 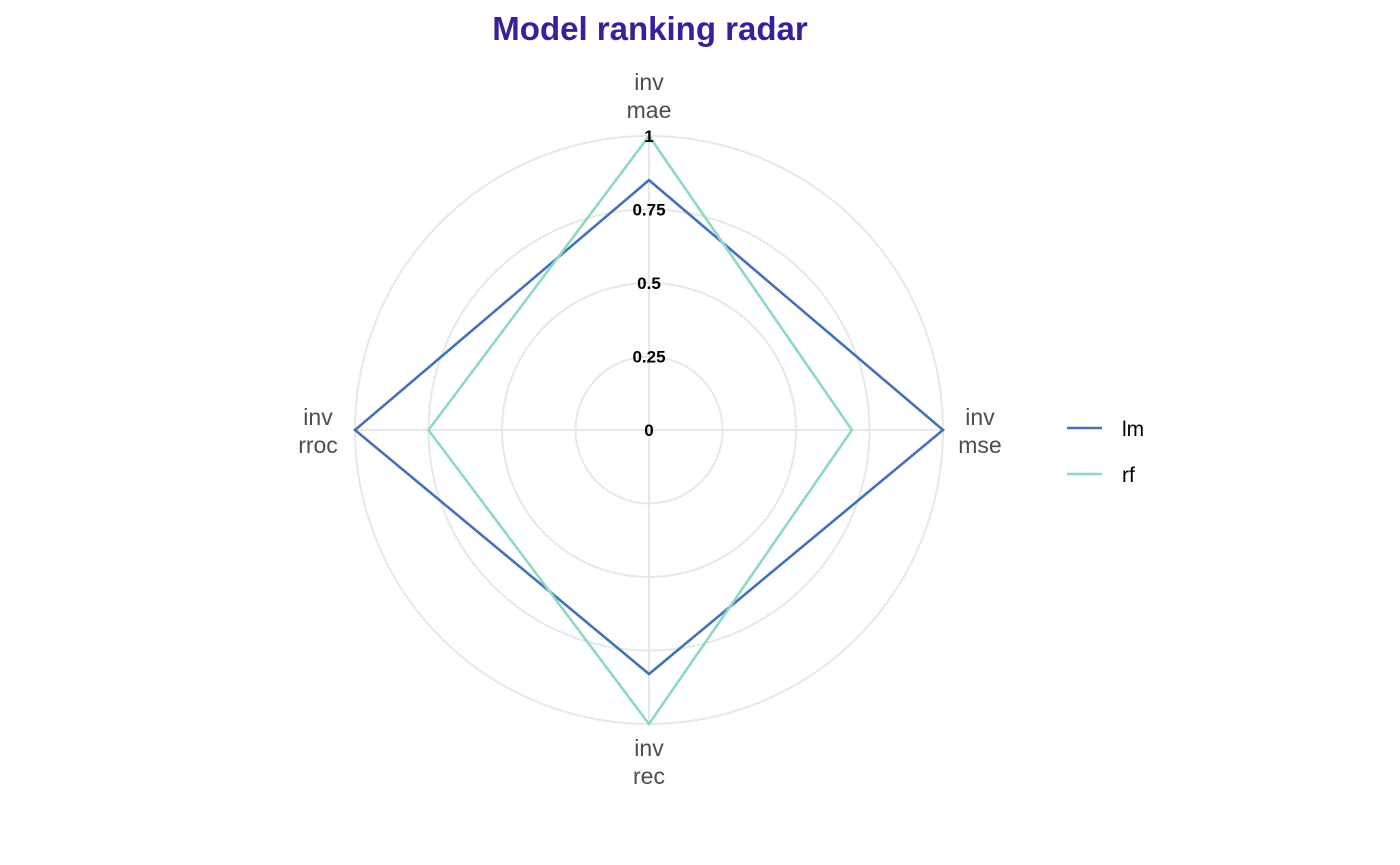 What do you see at coordinates (318, 445) in the screenshot?
I see `axis-label-3-line2: rroc` at bounding box center [318, 445].